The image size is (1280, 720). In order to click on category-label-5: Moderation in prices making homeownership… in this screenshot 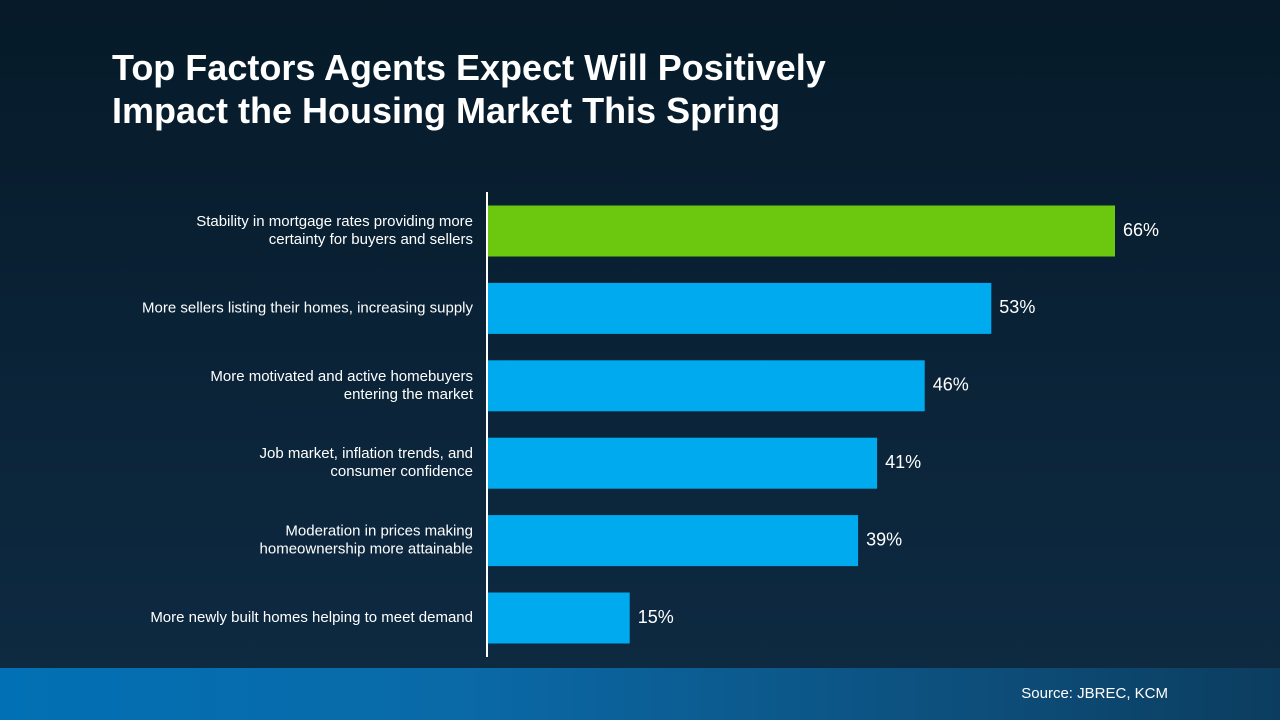, I will do `click(366, 540)`.